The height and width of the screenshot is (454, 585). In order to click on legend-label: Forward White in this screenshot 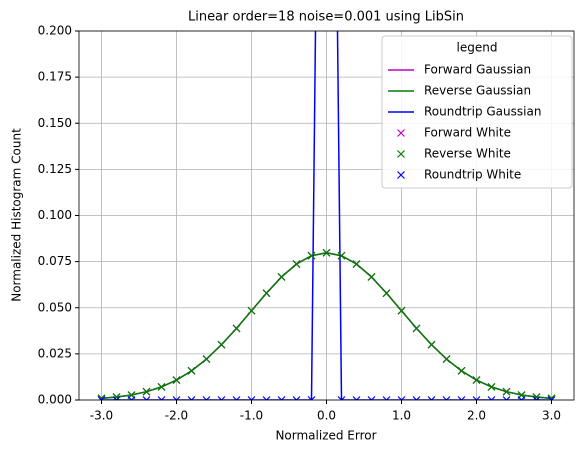, I will do `click(467, 133)`.